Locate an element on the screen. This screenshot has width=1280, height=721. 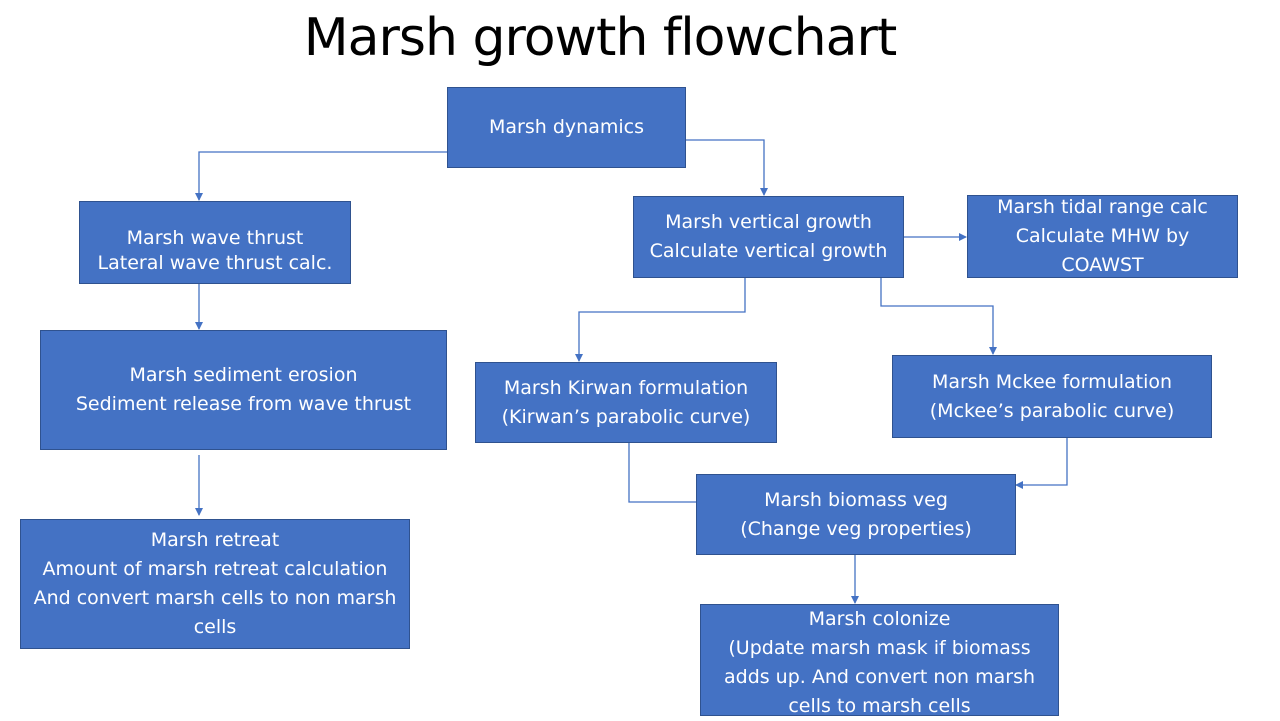
node-marsh-tidal-range-desc-2: COAWST is located at coordinates (1102, 265).